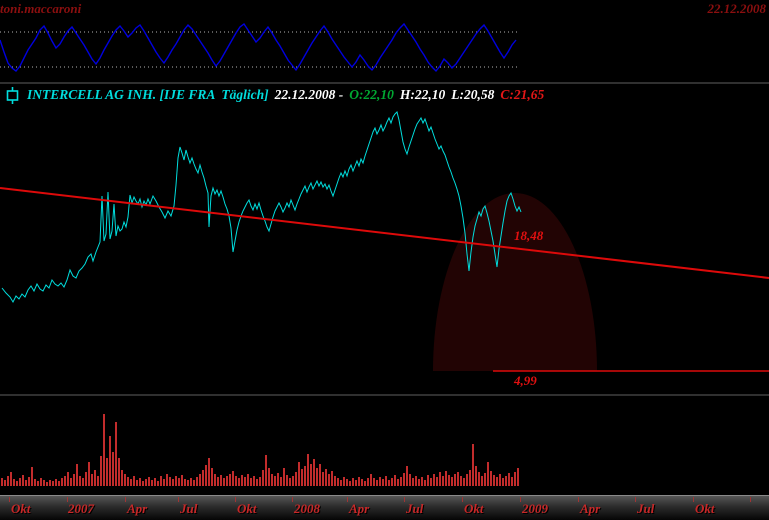 The width and height of the screenshot is (769, 520). Describe the element at coordinates (737, 8) in the screenshot. I see `watermark-date: 22.12.2008` at that location.